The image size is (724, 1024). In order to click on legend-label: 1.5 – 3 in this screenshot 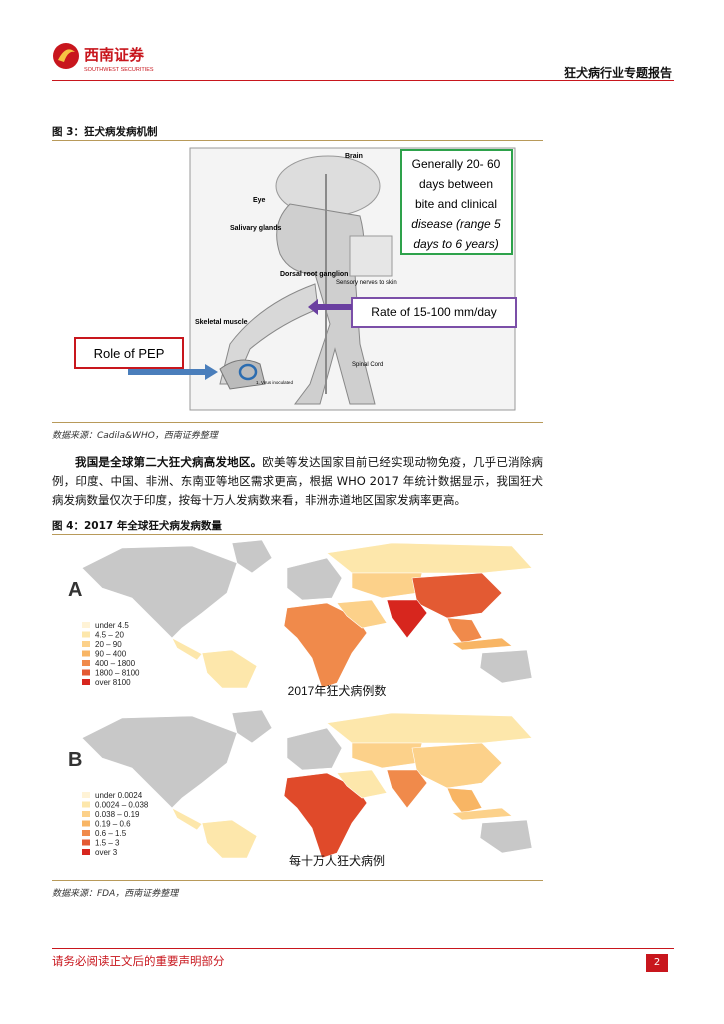, I will do `click(107, 843)`.